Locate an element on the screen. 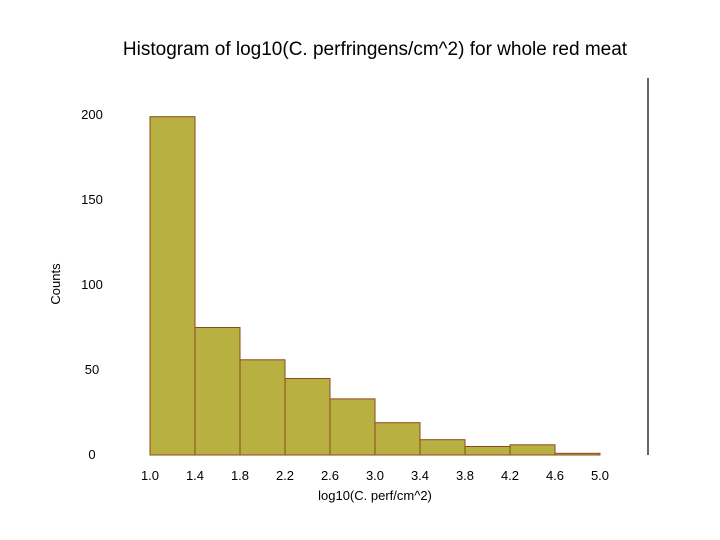 This screenshot has width=720, height=540. x-tick-label-2: 1.8 is located at coordinates (240, 475).